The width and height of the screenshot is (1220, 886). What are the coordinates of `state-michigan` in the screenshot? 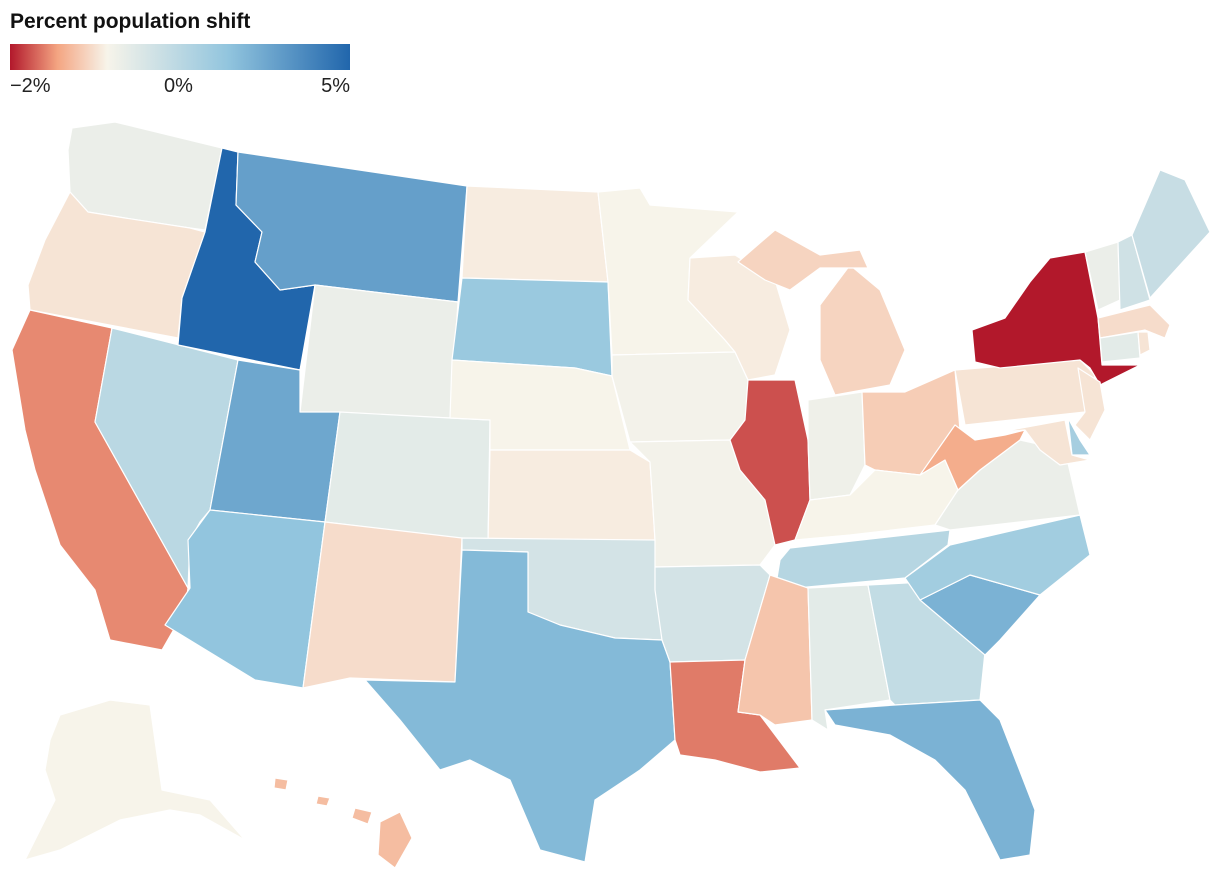 It's located at (862, 330).